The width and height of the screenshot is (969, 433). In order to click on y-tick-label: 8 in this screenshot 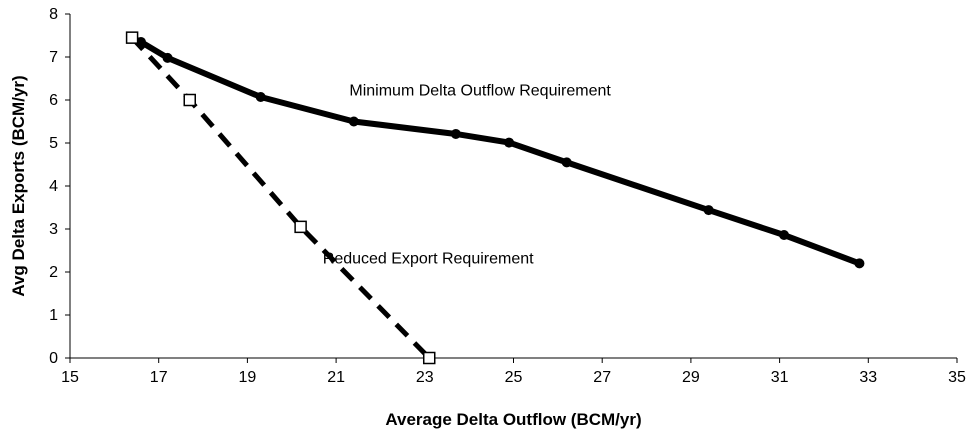, I will do `click(53, 14)`.